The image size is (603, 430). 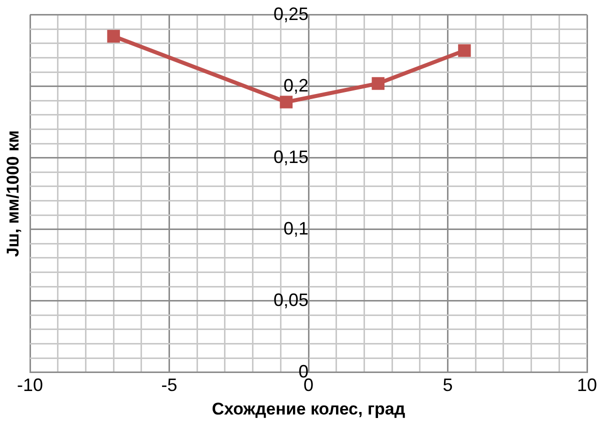 What do you see at coordinates (290, 156) in the screenshot?
I see `y-tick-label: 0,15` at bounding box center [290, 156].